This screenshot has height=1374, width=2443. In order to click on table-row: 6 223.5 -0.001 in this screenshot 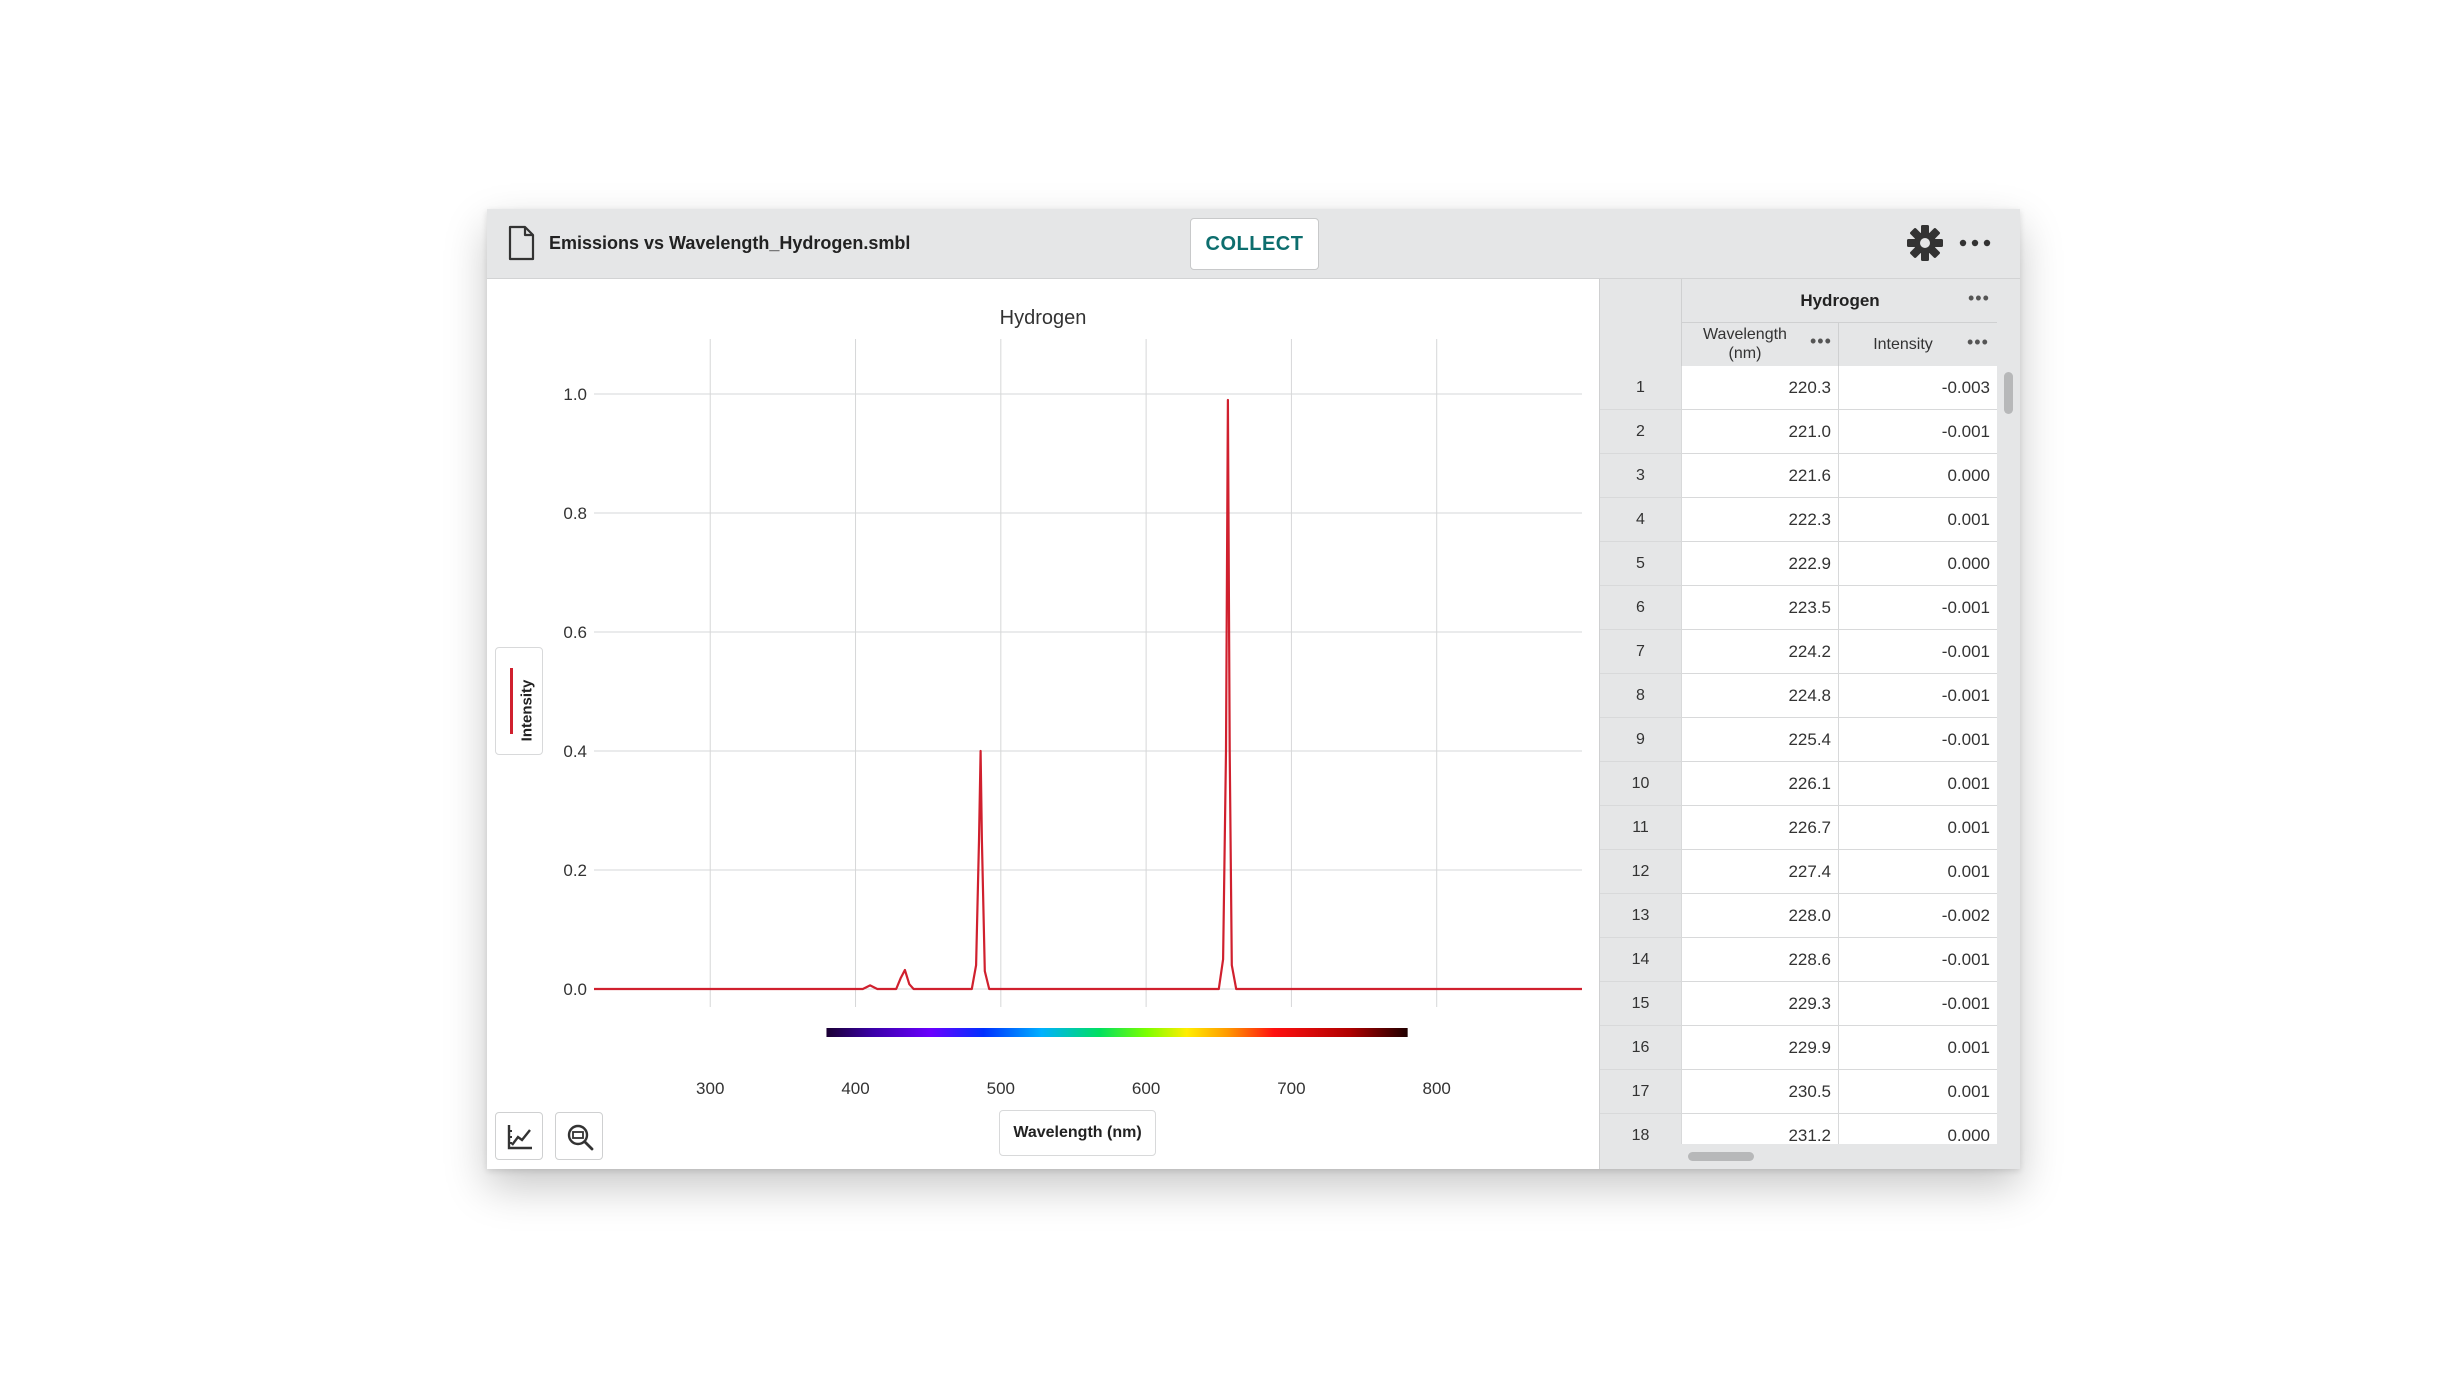, I will do `click(1798, 608)`.